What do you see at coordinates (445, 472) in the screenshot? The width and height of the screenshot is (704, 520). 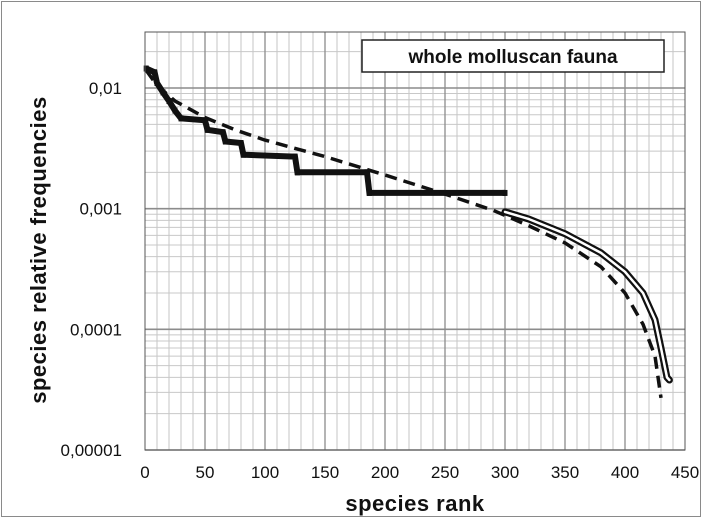 I see `x-tick-label: 250` at bounding box center [445, 472].